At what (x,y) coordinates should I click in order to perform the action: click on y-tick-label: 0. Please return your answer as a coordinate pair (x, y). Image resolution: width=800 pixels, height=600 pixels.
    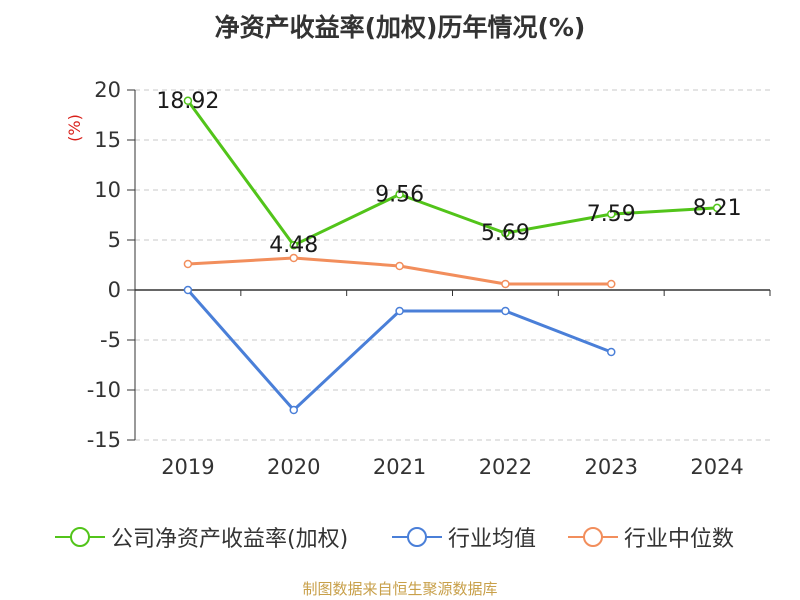
    Looking at the image, I should click on (114, 290).